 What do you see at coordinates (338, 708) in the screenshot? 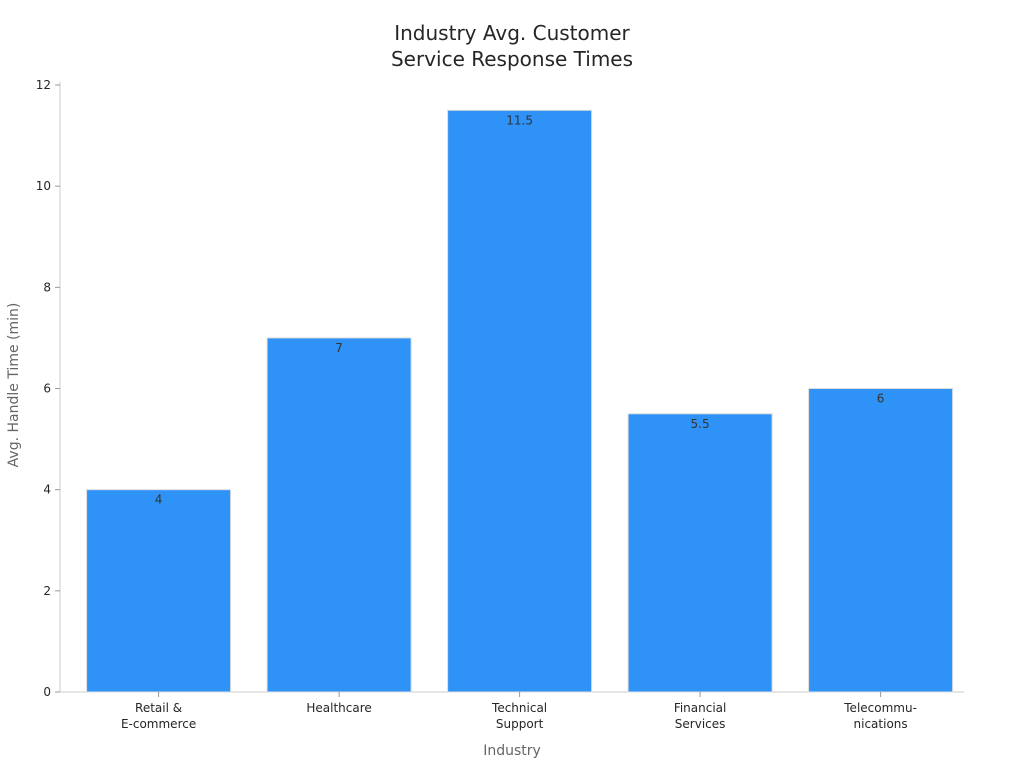
I see `x-tick-label: Healthcare` at bounding box center [338, 708].